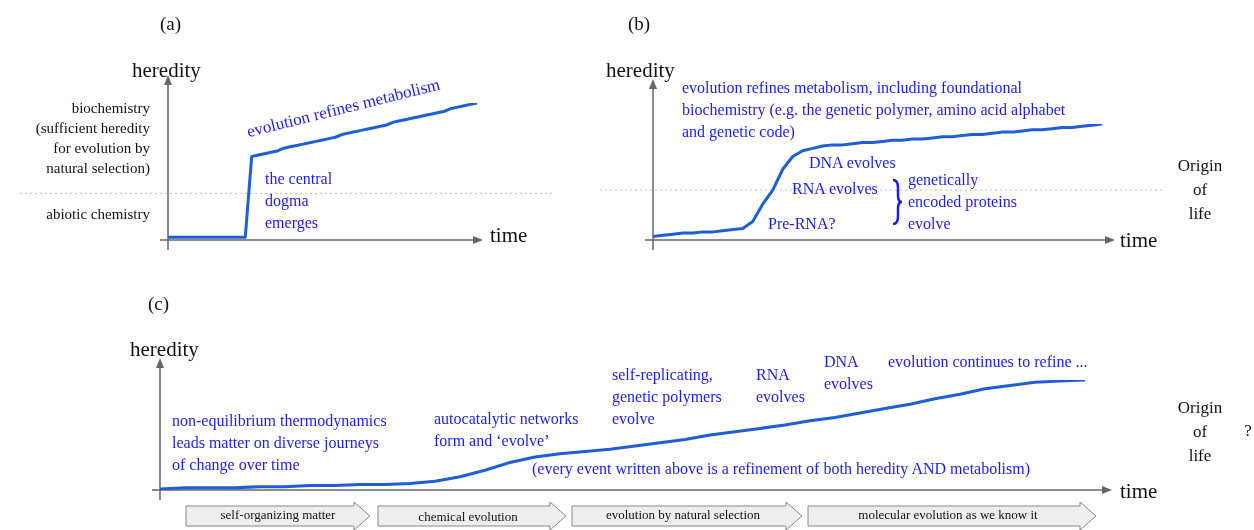 The width and height of the screenshot is (1254, 530). What do you see at coordinates (667, 397) in the screenshot?
I see `annotation: self-replicating, genetic polymers evolve` at bounding box center [667, 397].